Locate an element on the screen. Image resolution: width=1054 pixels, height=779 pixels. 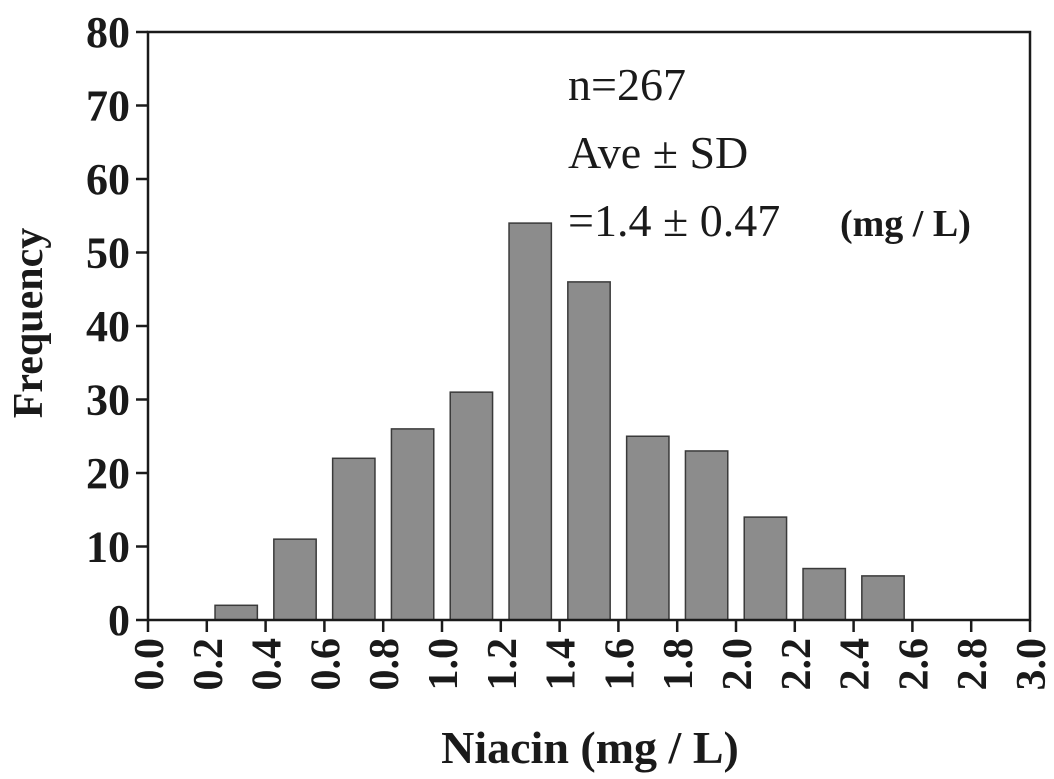
x-tick-label: 3.0 is located at coordinates (1031, 664).